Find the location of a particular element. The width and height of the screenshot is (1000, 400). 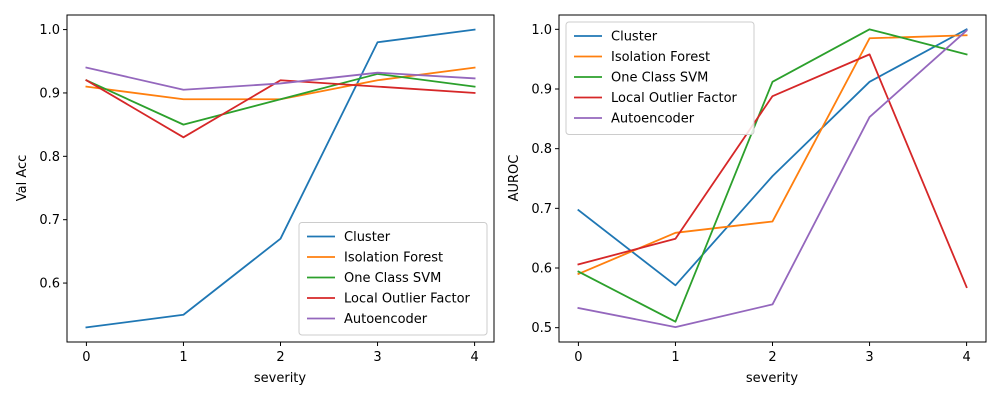

auroc-legend-label-one-class-svm: One Class SVM is located at coordinates (659, 78).